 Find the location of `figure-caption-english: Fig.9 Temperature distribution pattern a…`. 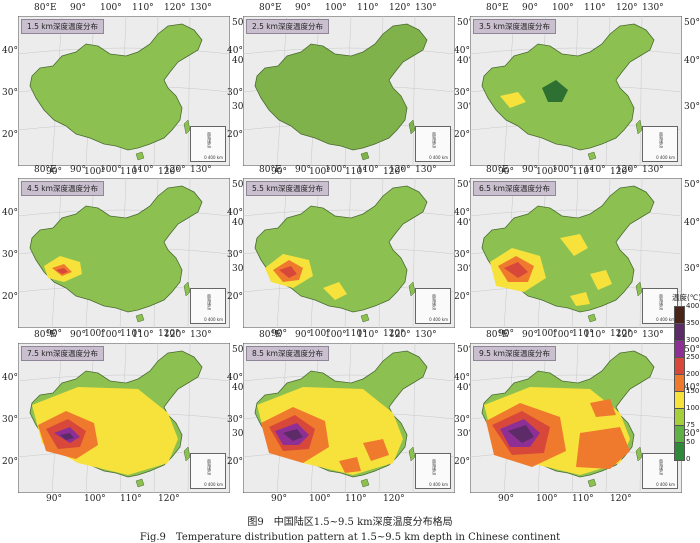

figure-caption-english: Fig.9 Temperature distribution pattern a… is located at coordinates (350, 537).